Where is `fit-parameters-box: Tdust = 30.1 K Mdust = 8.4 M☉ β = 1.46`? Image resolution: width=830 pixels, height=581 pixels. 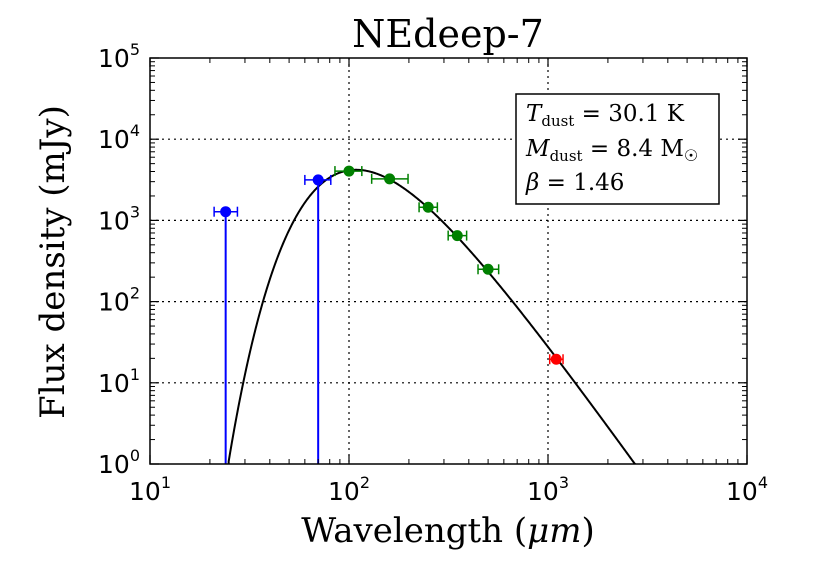
fit-parameters-box: Tdust = 30.1 K Mdust = 8.4 M☉ β = 1.46 is located at coordinates (617, 149).